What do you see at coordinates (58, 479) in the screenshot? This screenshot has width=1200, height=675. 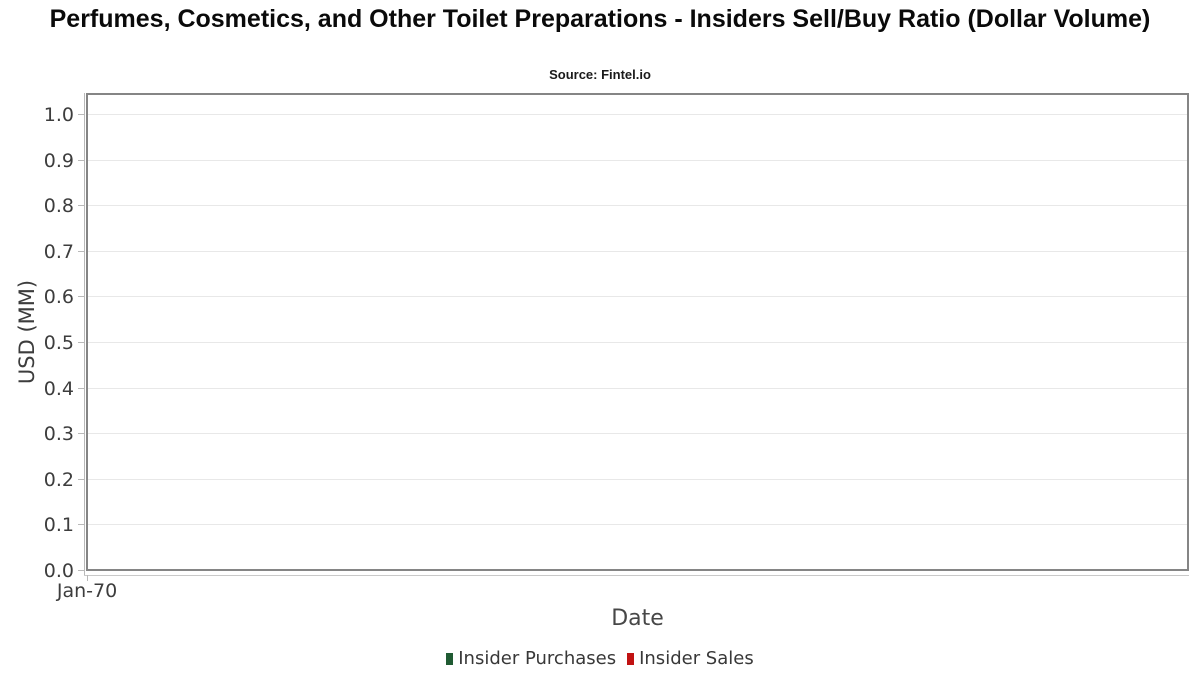 I see `y-tick-label: 0.2` at bounding box center [58, 479].